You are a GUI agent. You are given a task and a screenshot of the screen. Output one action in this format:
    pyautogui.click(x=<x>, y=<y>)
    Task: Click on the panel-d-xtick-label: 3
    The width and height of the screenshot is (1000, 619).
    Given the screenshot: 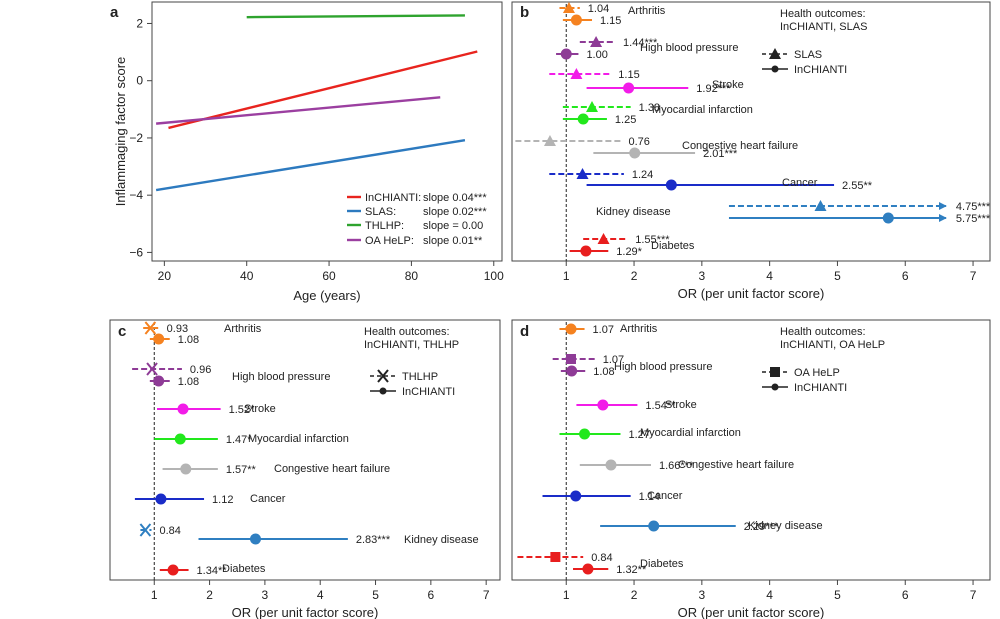 What is the action you would take?
    pyautogui.click(x=702, y=595)
    